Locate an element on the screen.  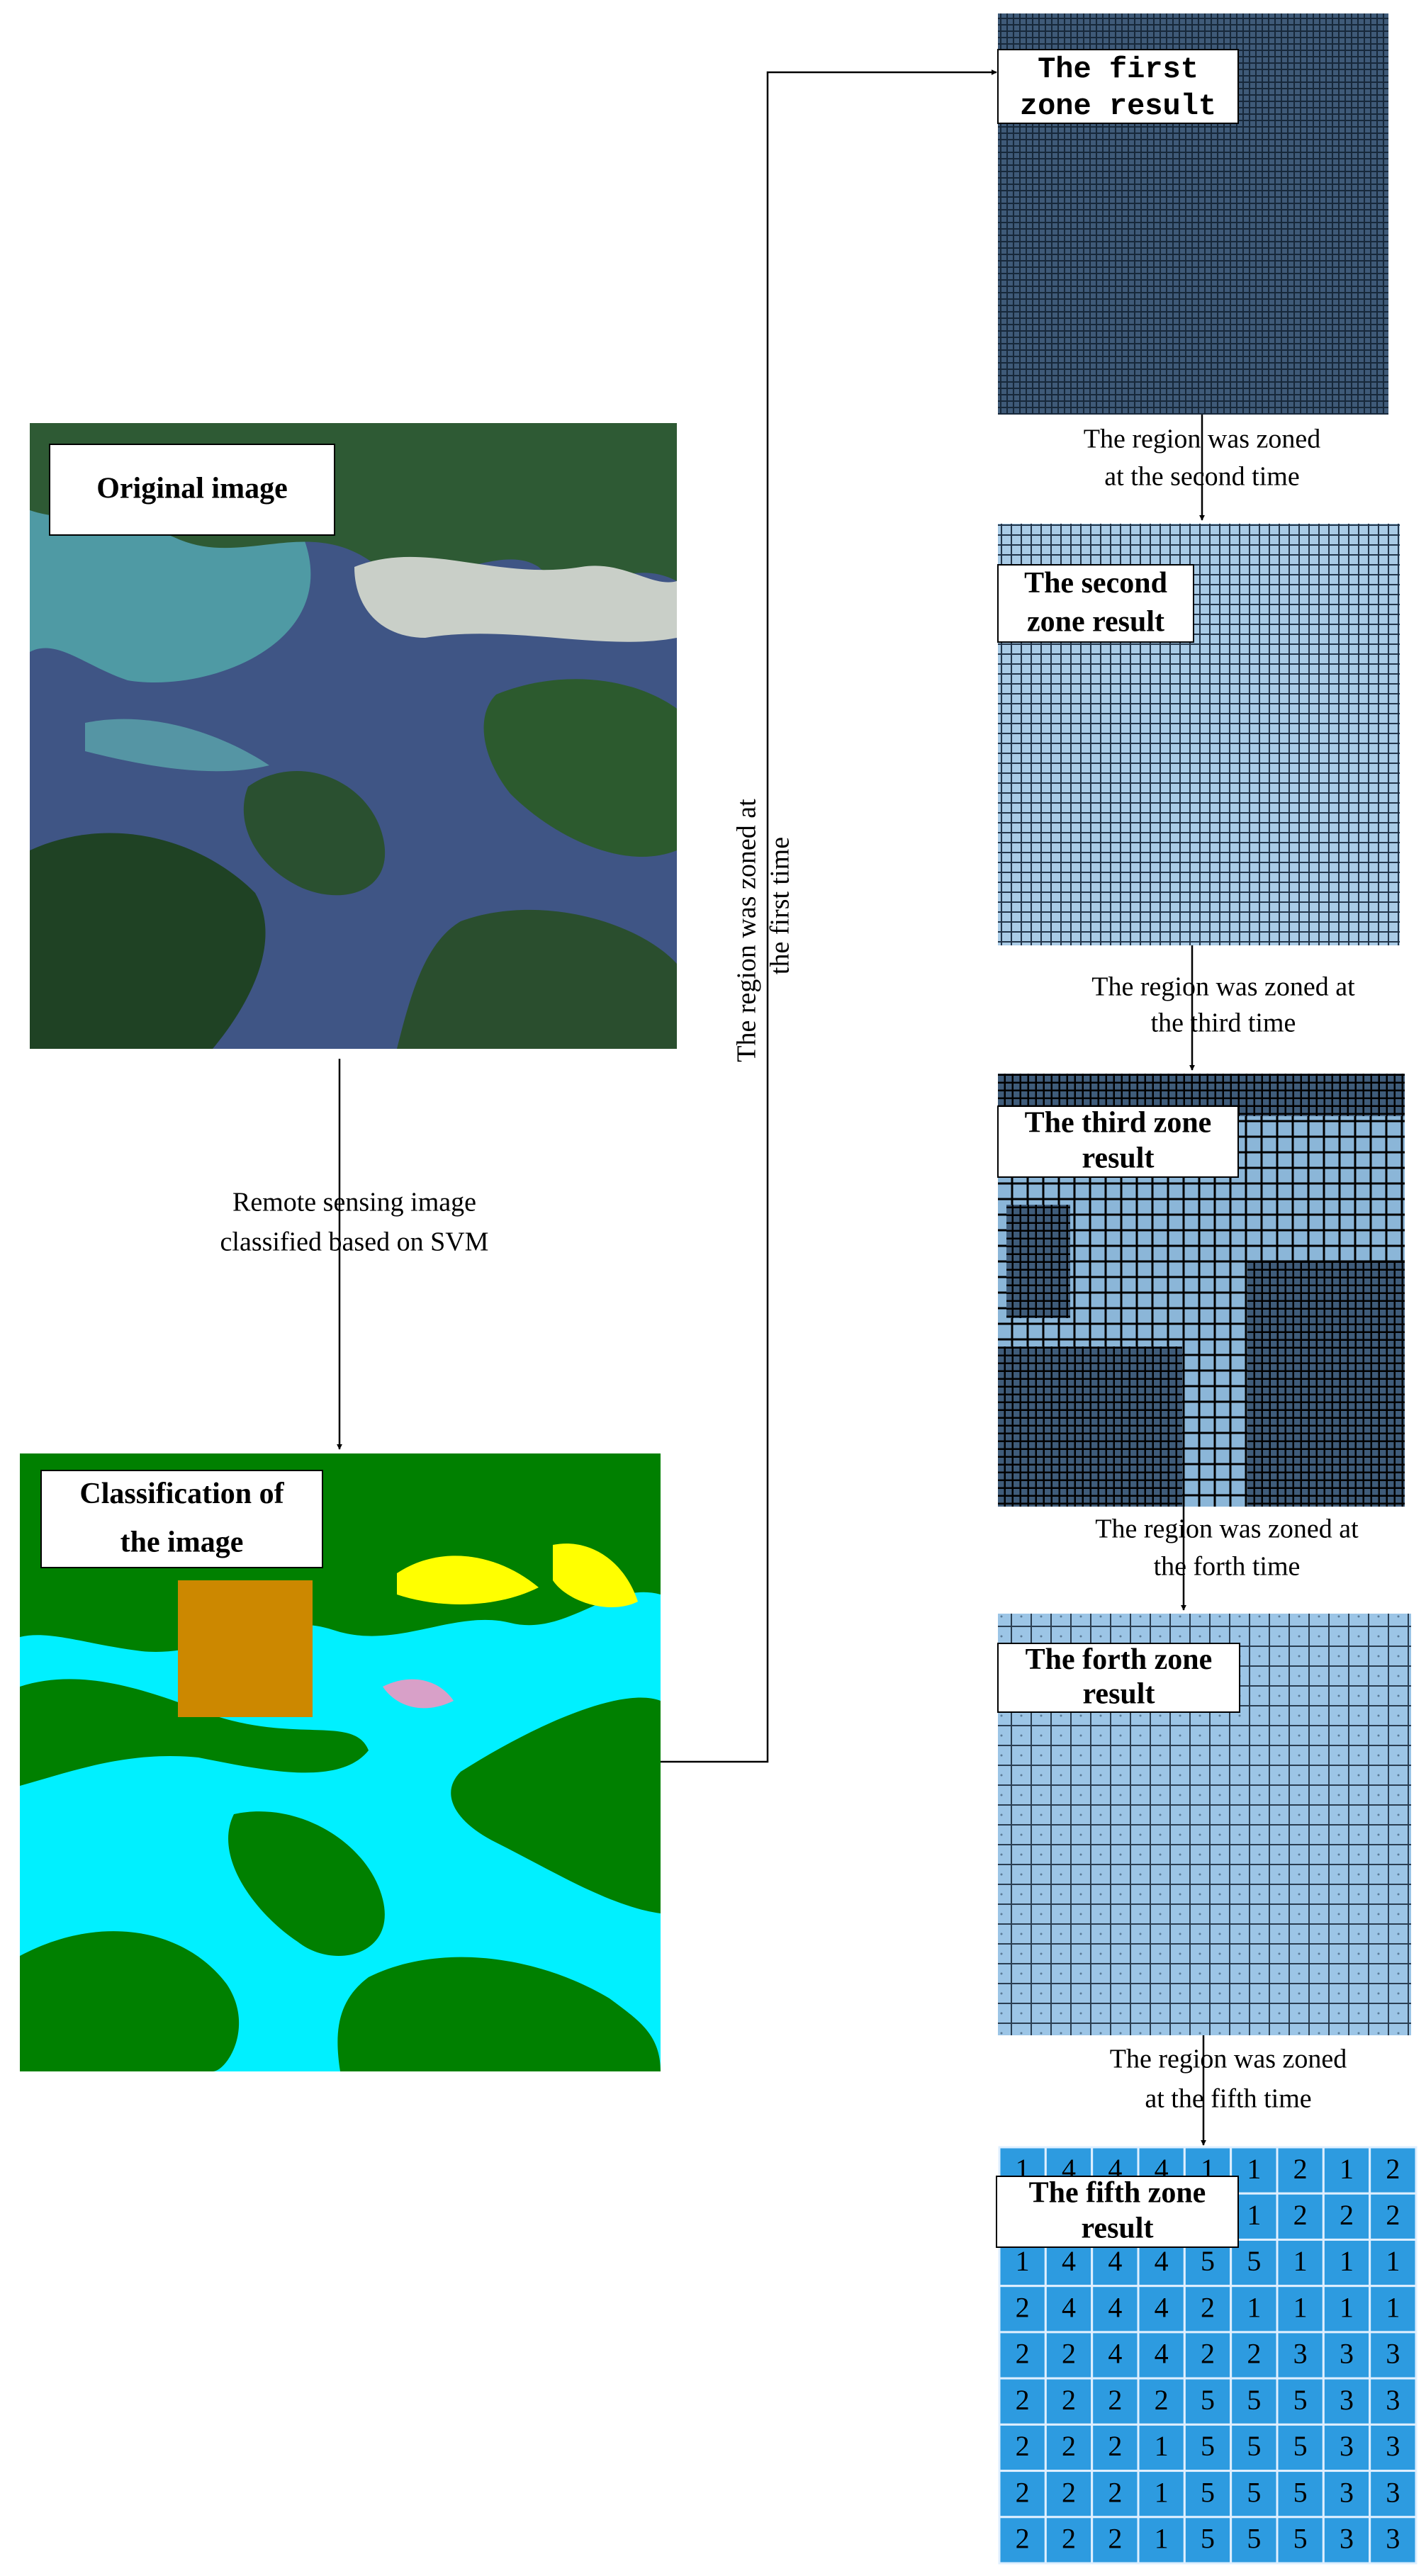
label-text: Original image is located at coordinates (191, 489).